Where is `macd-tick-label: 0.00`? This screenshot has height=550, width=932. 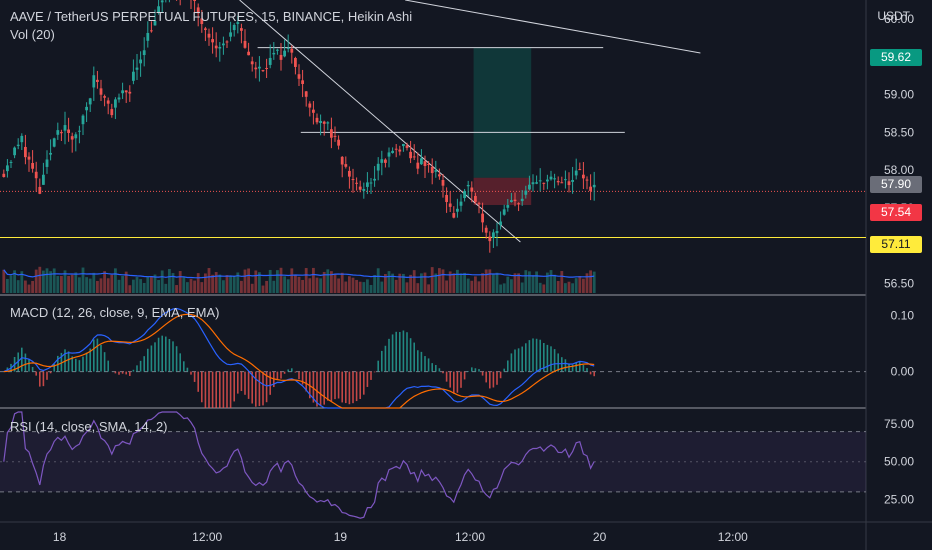 macd-tick-label: 0.00 is located at coordinates (903, 372).